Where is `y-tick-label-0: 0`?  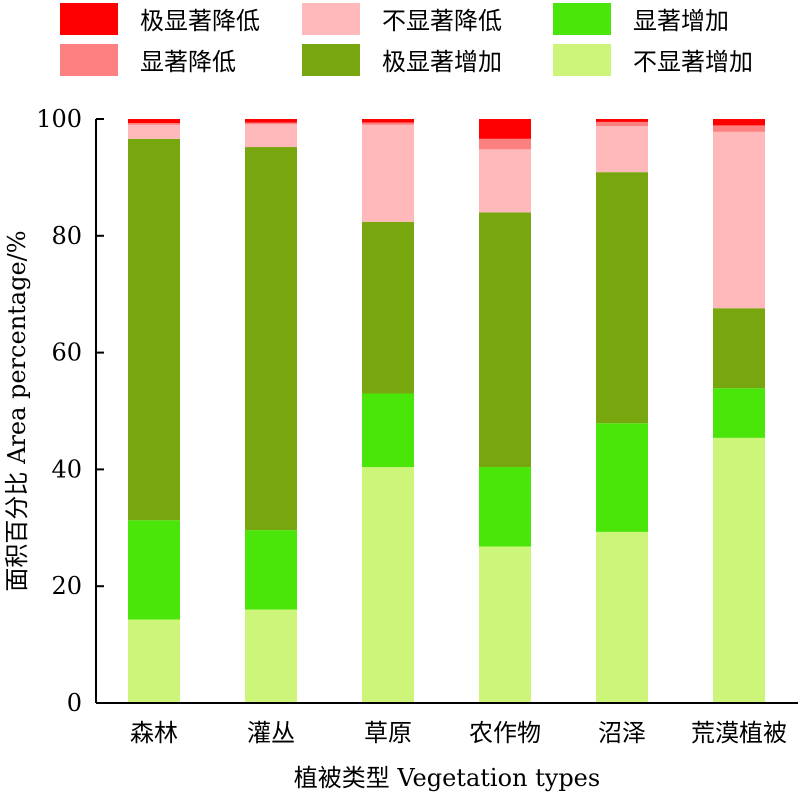 y-tick-label-0: 0 is located at coordinates (74, 703).